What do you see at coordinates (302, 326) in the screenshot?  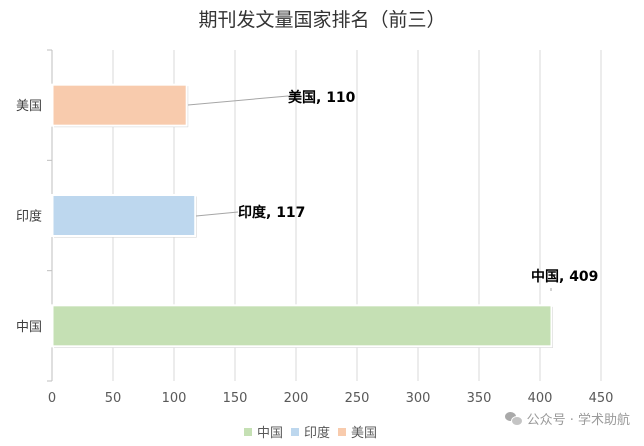 I see `bar-中国` at bounding box center [302, 326].